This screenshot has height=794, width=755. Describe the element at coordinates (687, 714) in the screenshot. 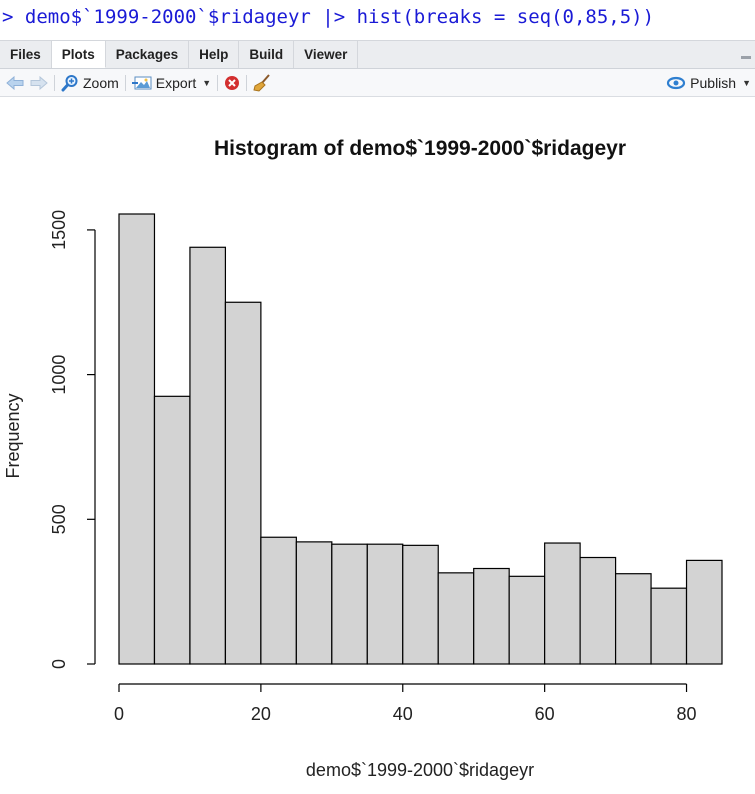

I see `x-tick-label: 80` at that location.